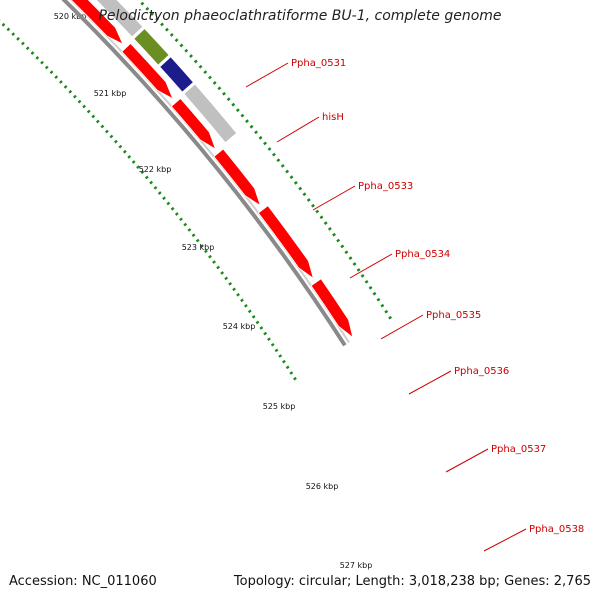 The height and width of the screenshot is (600, 600). I want to click on feature-segment, so click(119, 18).